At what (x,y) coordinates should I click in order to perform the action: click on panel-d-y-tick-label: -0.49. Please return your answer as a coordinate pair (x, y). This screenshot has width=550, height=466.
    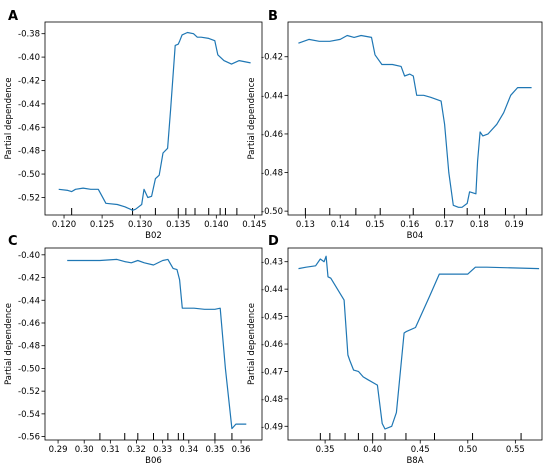
    Looking at the image, I should click on (272, 427).